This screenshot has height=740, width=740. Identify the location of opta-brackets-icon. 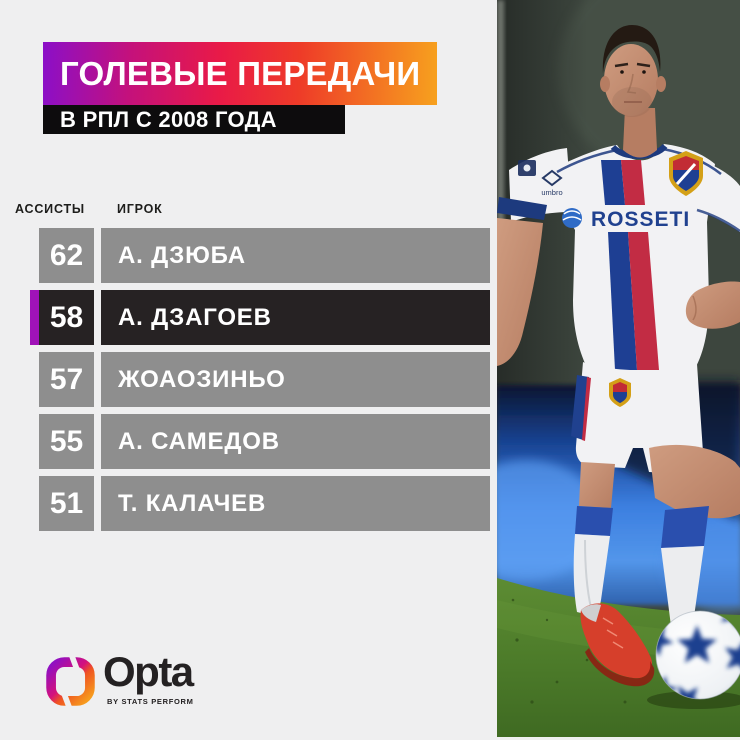
(70, 681).